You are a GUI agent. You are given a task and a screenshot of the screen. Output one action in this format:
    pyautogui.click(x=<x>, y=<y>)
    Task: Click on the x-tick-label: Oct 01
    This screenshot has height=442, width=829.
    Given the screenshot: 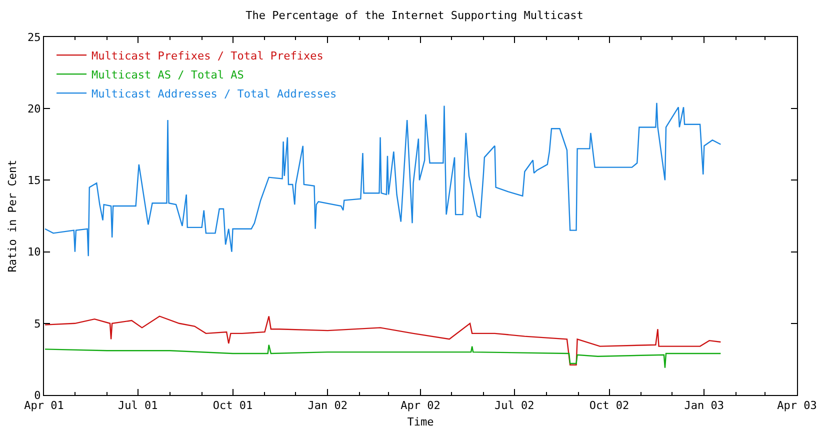 What is the action you would take?
    pyautogui.click(x=232, y=405)
    